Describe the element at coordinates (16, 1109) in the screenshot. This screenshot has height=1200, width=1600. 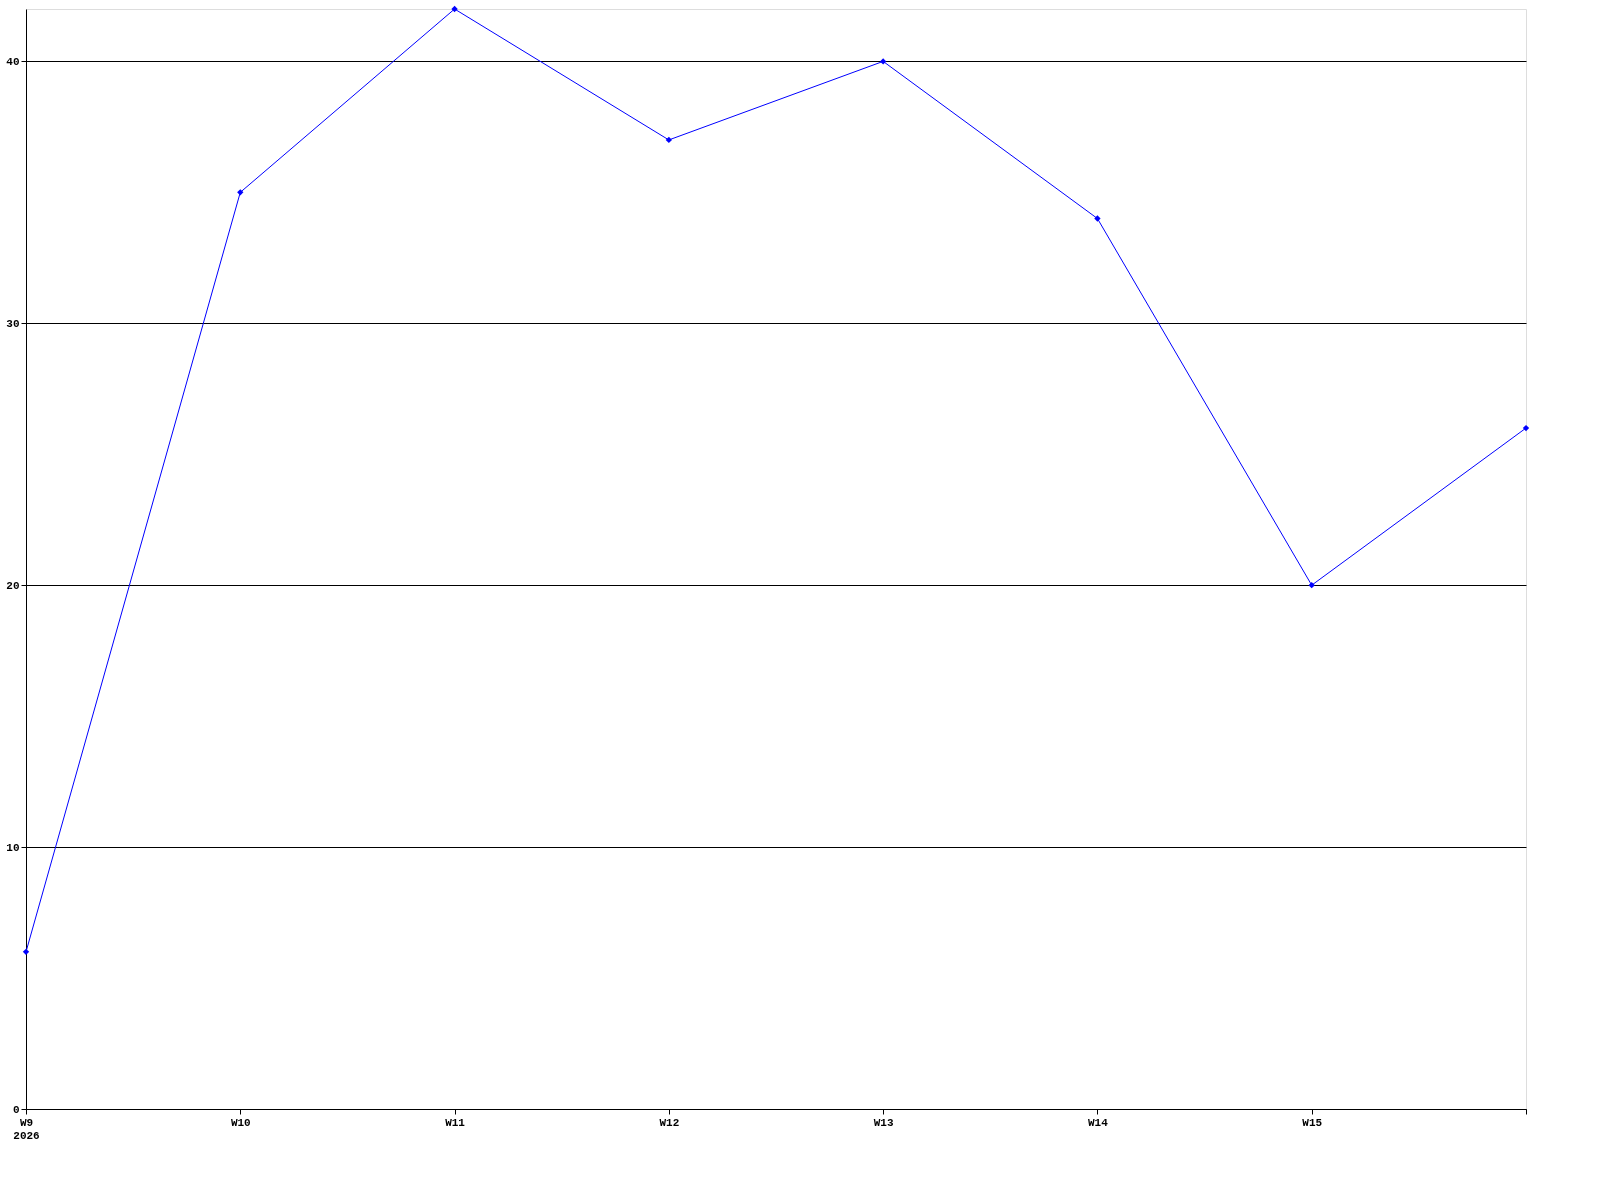
I see `y-tick-label: 0` at that location.